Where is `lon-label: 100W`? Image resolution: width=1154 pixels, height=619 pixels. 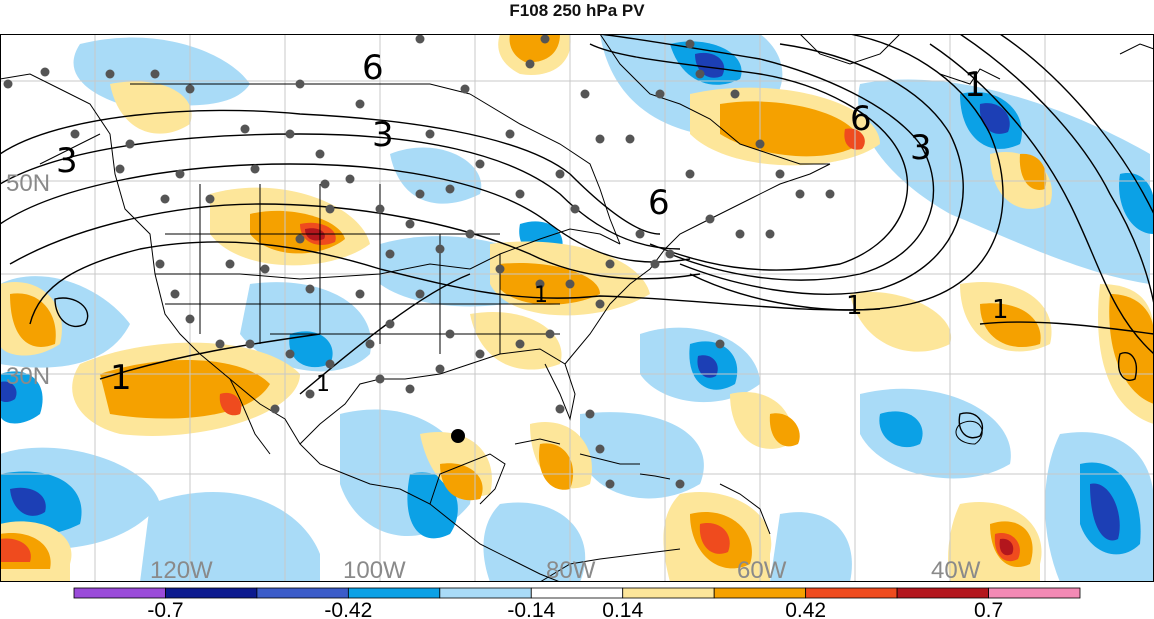 lon-label: 100W is located at coordinates (374, 569).